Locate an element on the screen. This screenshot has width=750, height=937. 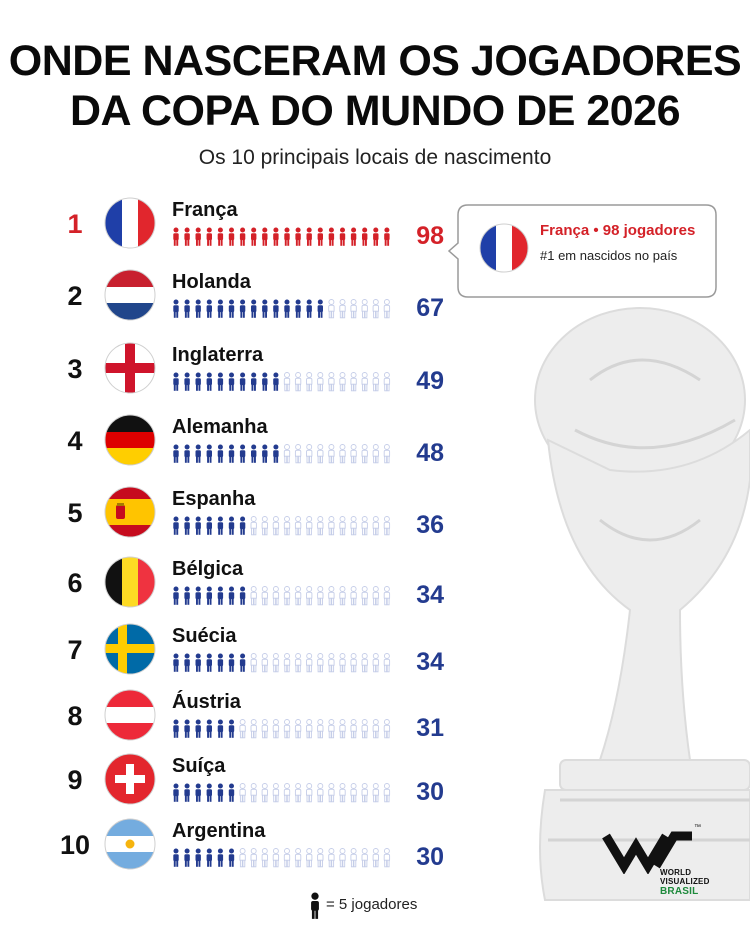
logo-mark-icon is located at coordinates (647, 852).